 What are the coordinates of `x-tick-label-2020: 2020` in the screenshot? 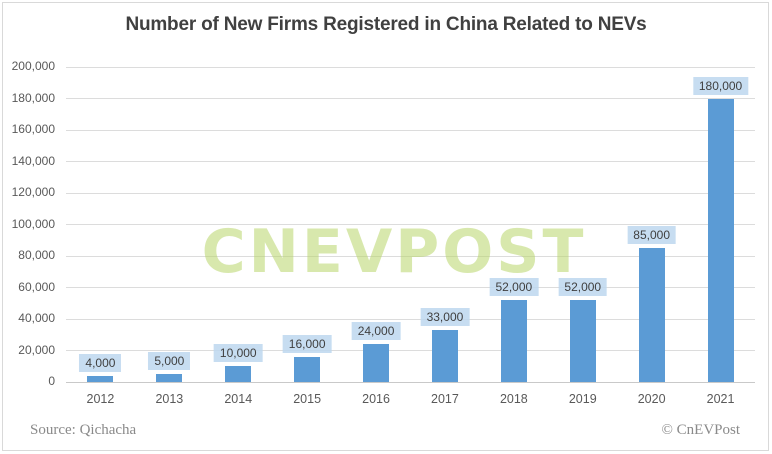 It's located at (651, 399).